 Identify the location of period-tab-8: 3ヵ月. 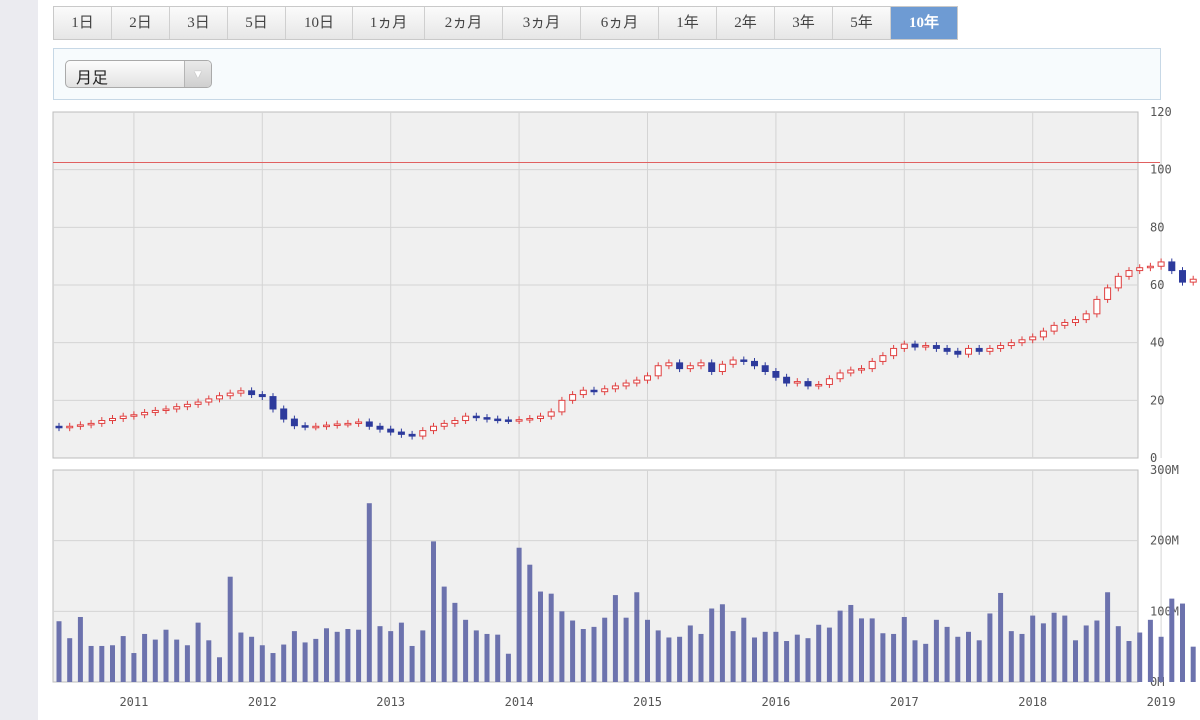
(542, 23).